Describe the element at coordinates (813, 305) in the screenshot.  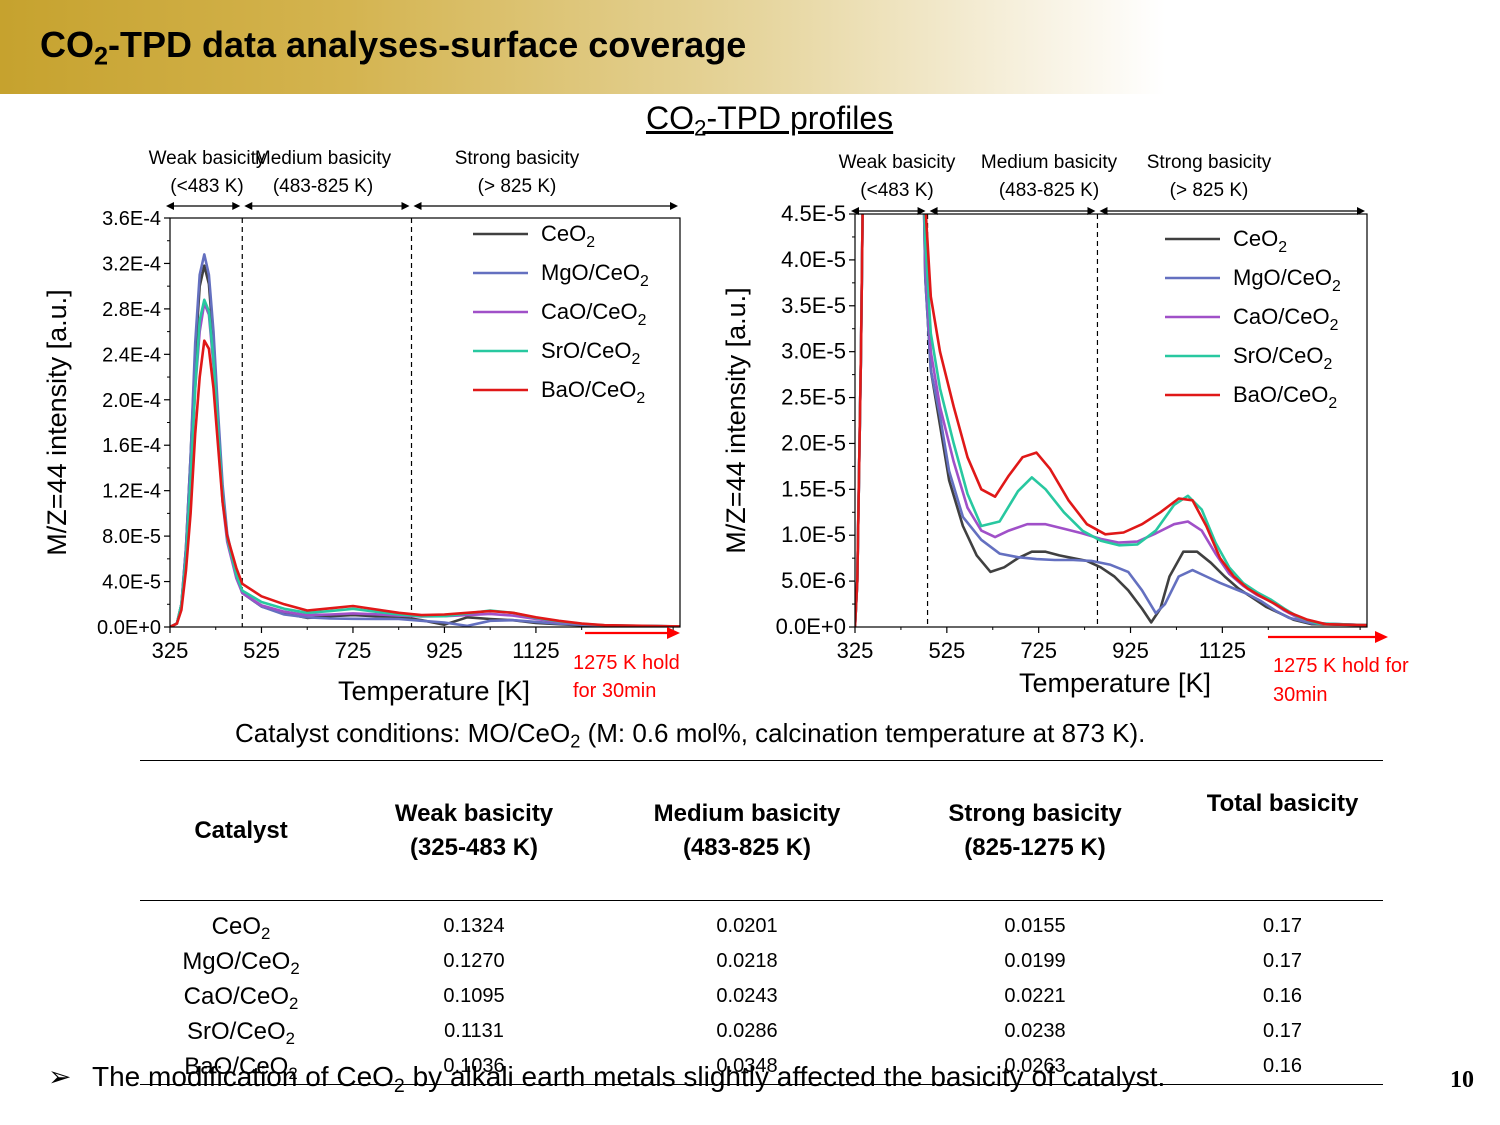
I see `y-tick-label: 3.5E-5` at that location.